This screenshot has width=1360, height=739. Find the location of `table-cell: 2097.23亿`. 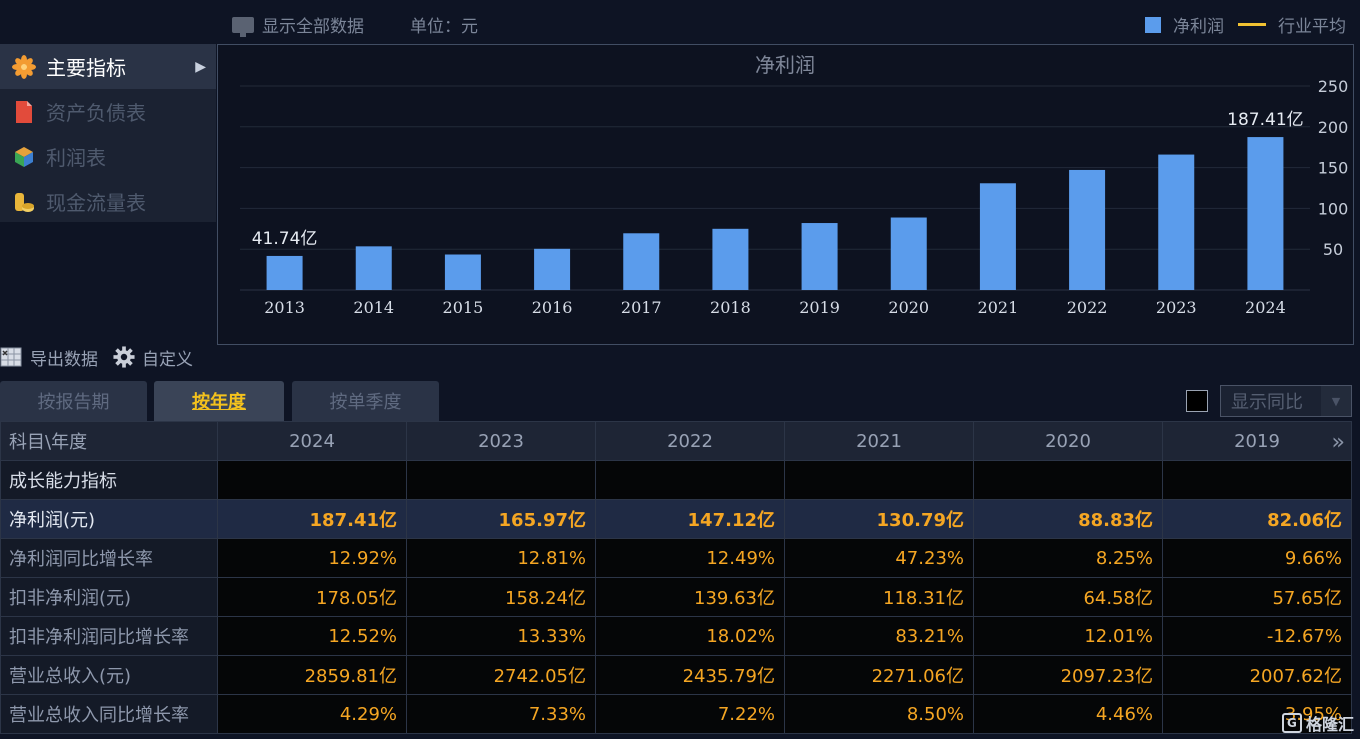

table-cell: 2097.23亿 is located at coordinates (1068, 675).